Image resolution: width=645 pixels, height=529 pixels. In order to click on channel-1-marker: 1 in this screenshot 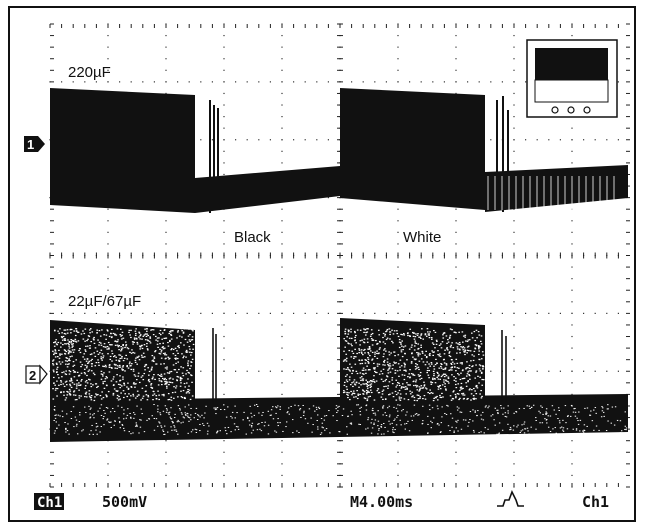, I will do `click(34, 144)`.